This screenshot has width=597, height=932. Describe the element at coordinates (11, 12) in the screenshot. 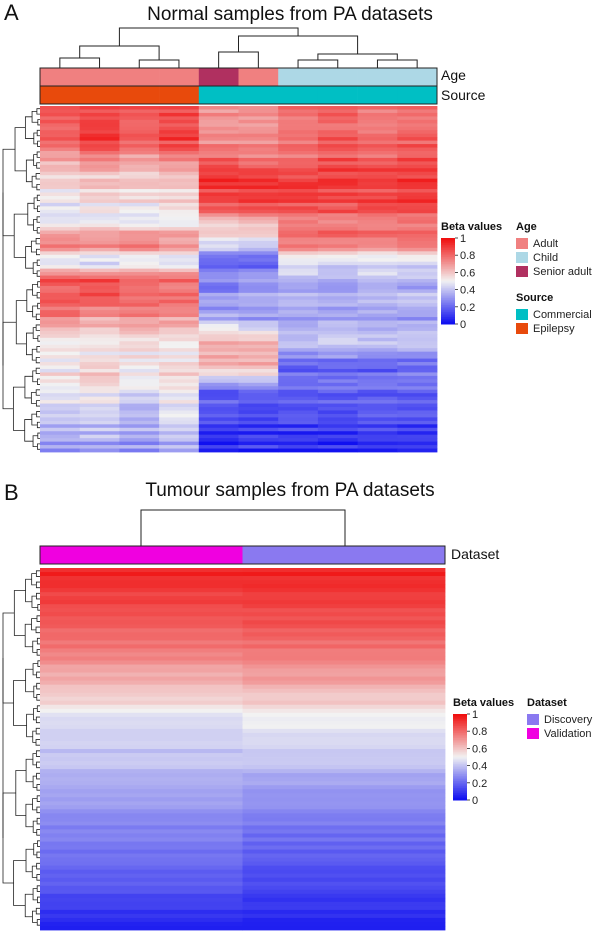

I see `panel-a-letter: A` at that location.